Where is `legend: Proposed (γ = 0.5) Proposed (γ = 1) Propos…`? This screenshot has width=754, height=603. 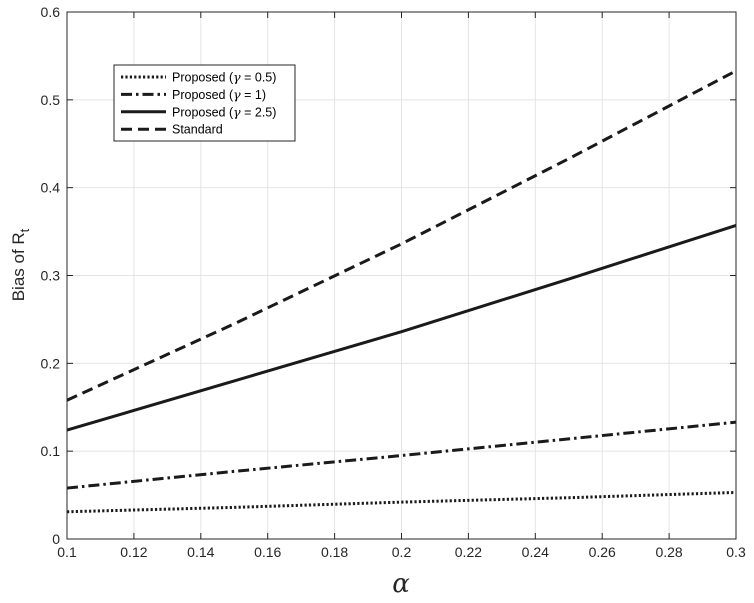
legend: Proposed (γ = 0.5) Proposed (γ = 1) Propos… is located at coordinates (204, 103).